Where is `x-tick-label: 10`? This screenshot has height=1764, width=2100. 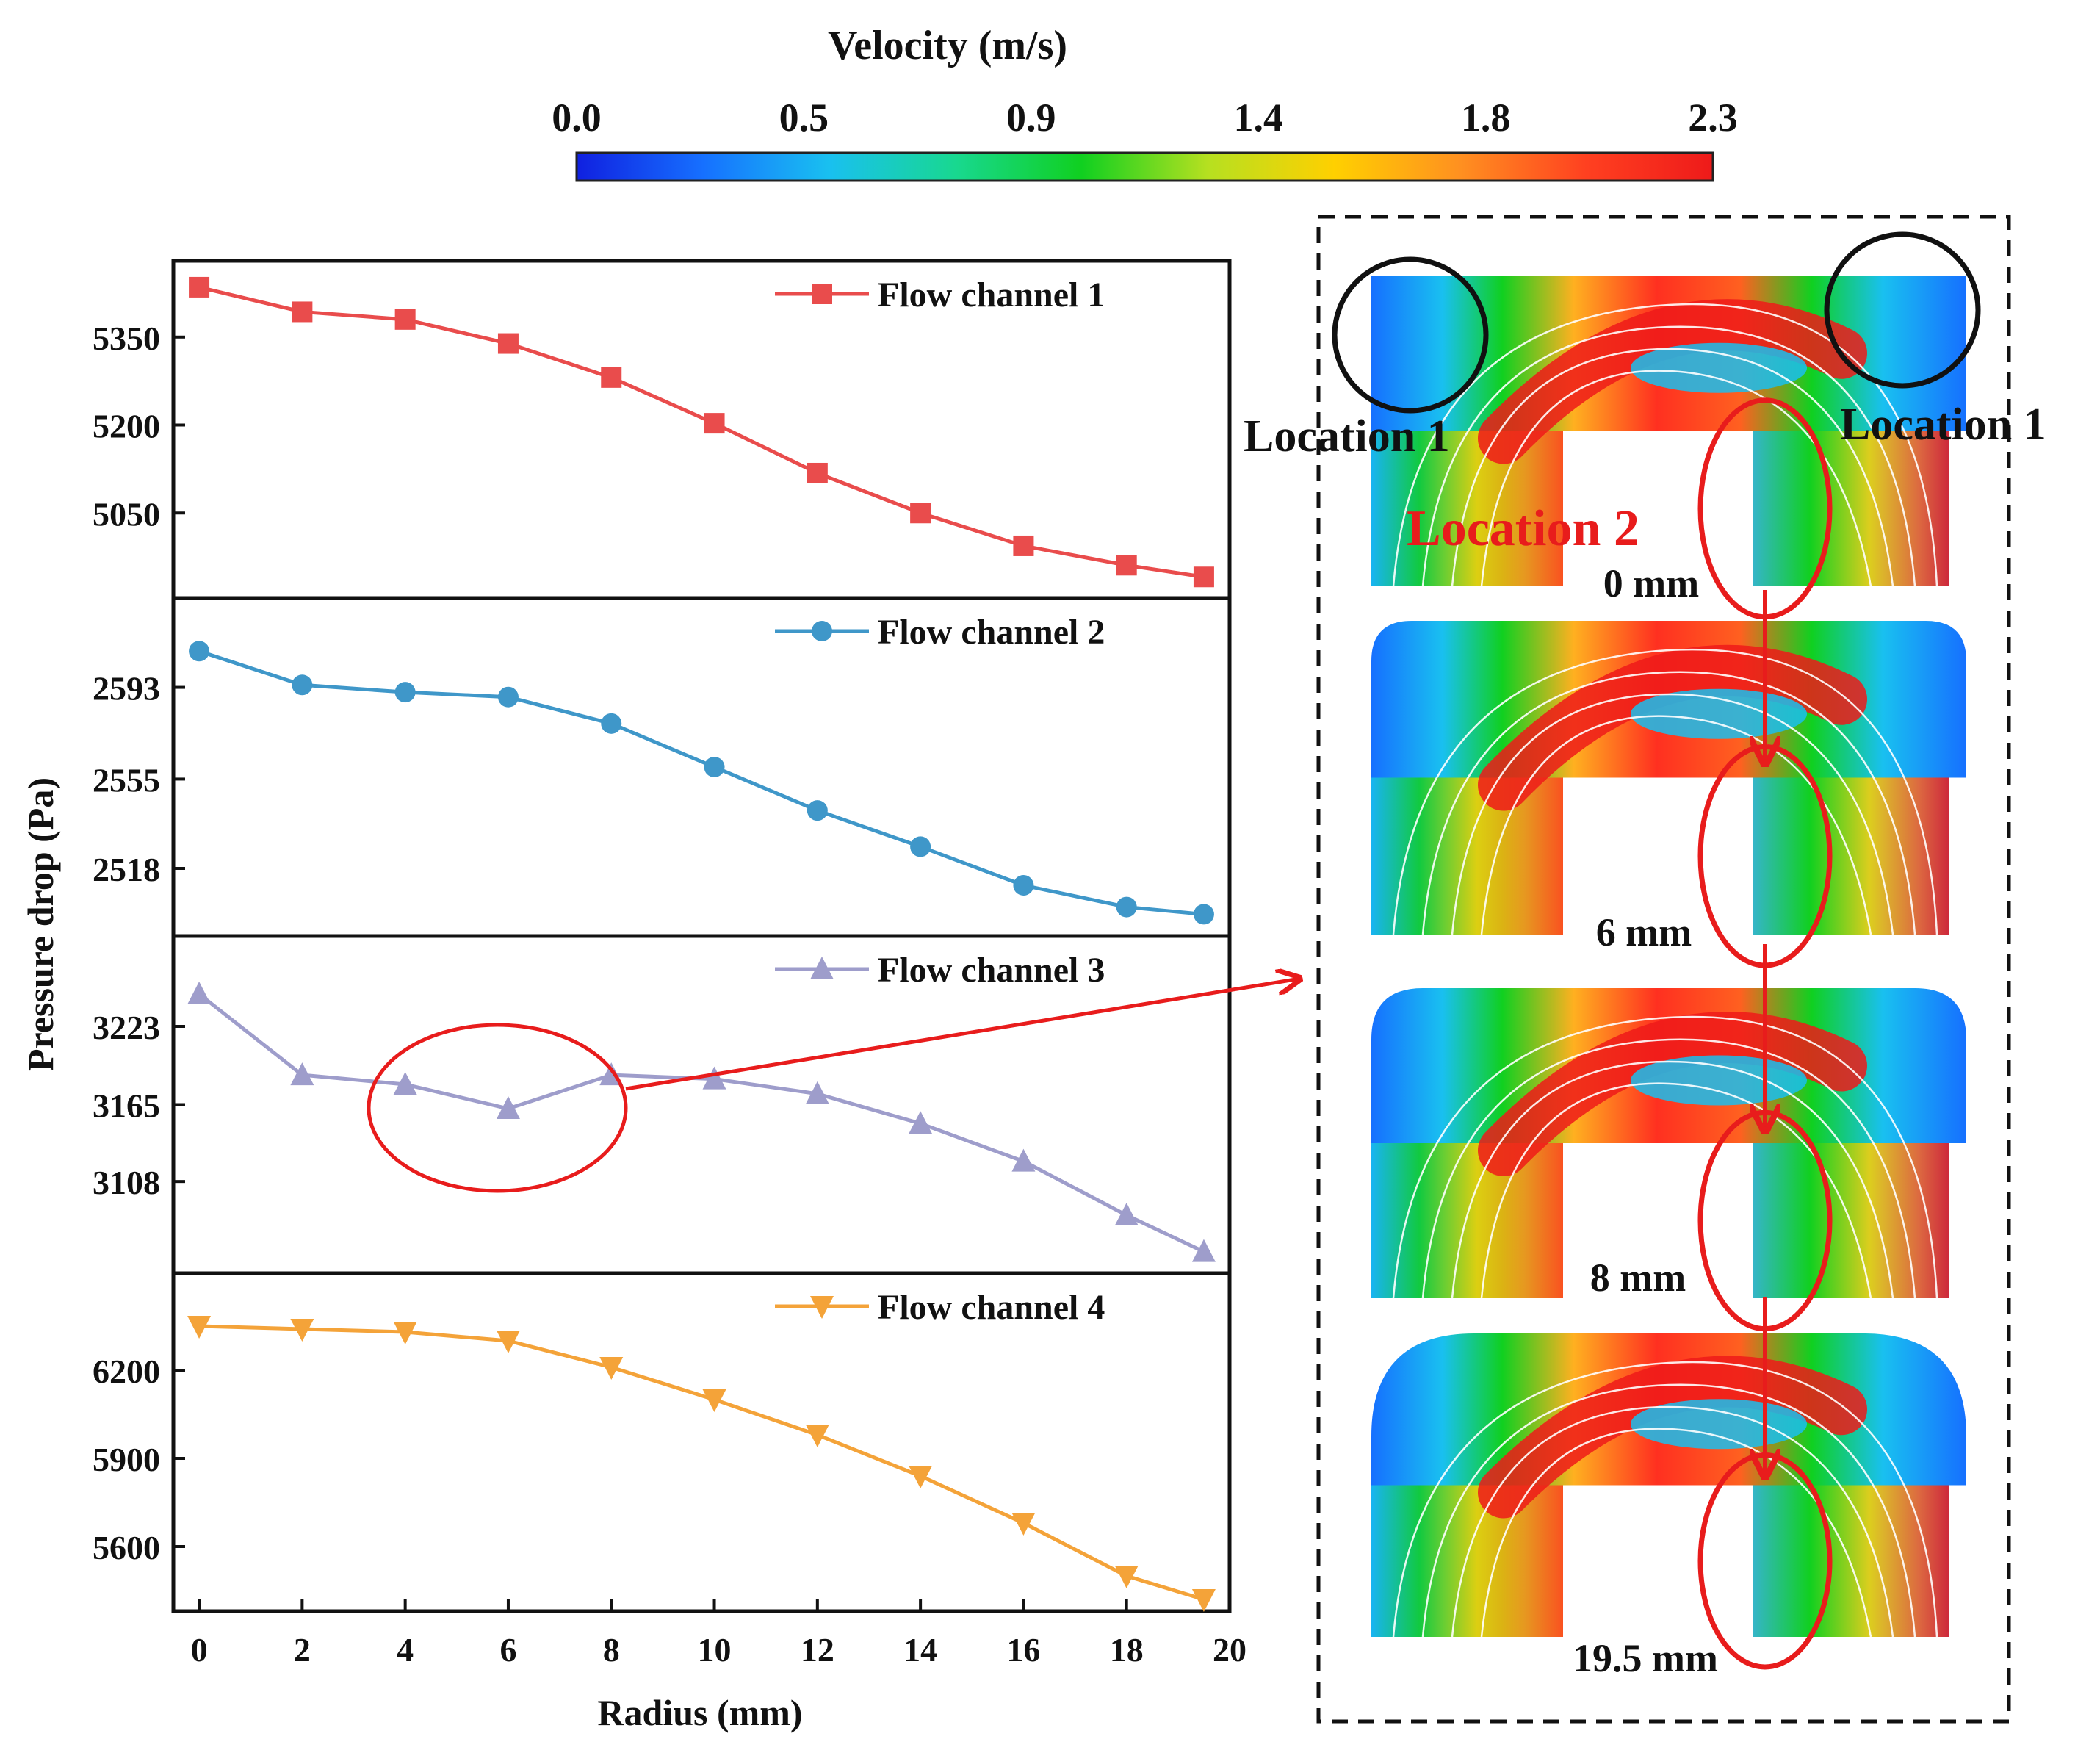 x-tick-label: 10 is located at coordinates (715, 1650).